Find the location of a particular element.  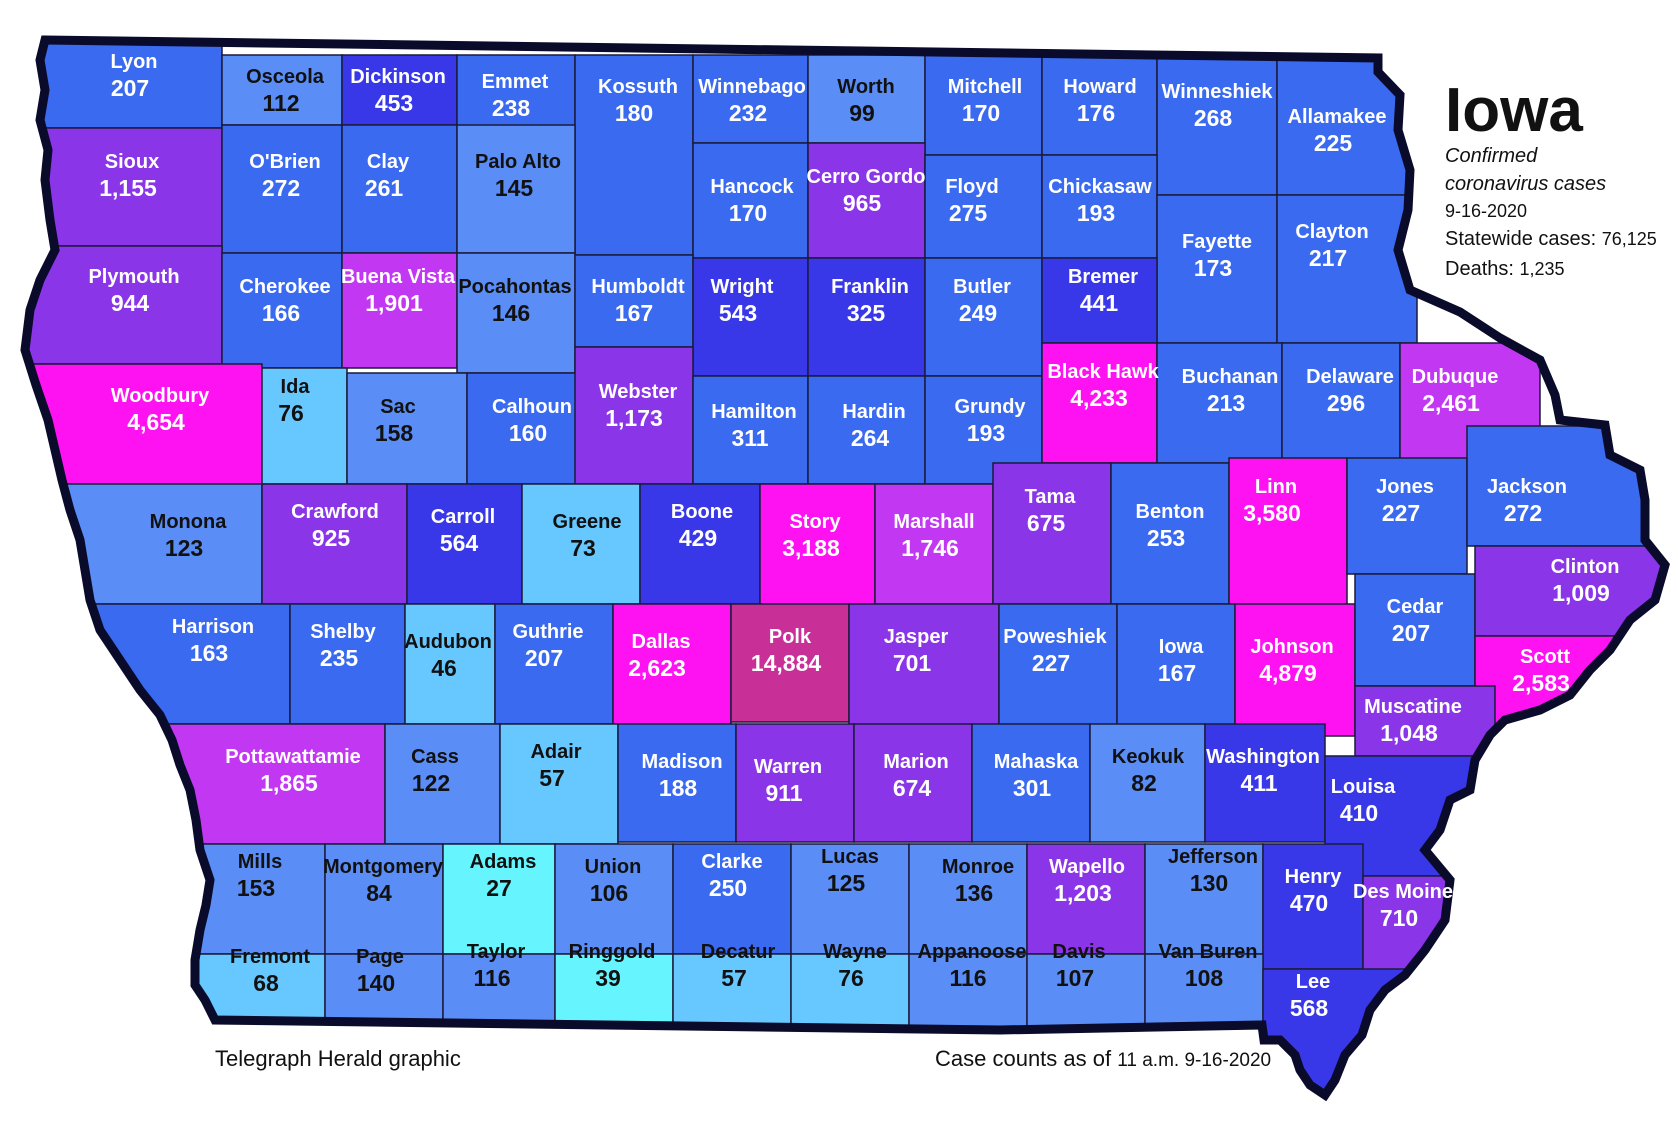

county-count-marion: 674 is located at coordinates (912, 788).